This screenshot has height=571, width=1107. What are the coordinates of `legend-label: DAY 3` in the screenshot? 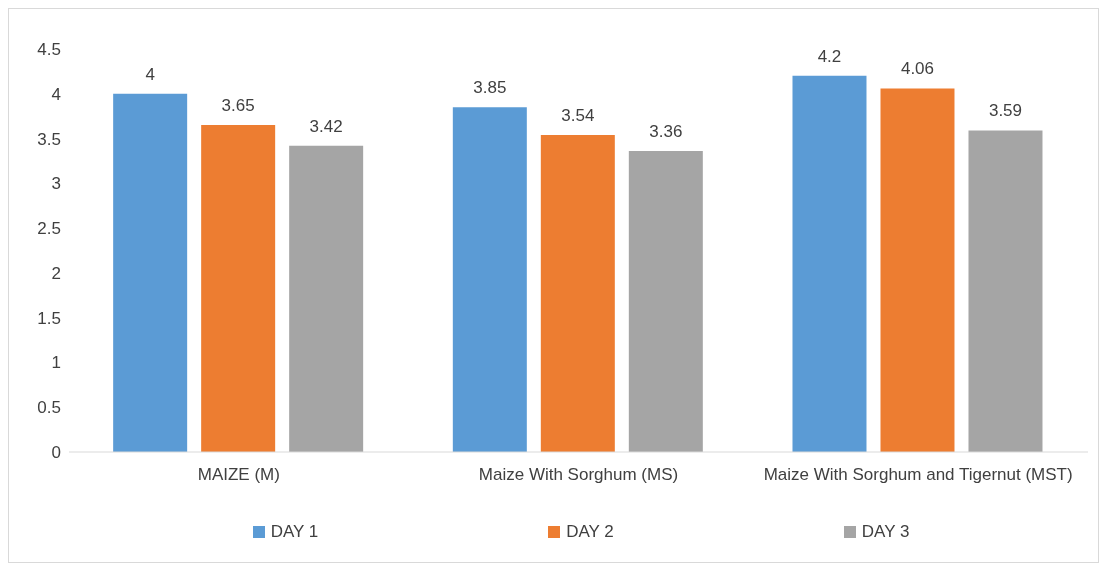 It's located at (885, 532).